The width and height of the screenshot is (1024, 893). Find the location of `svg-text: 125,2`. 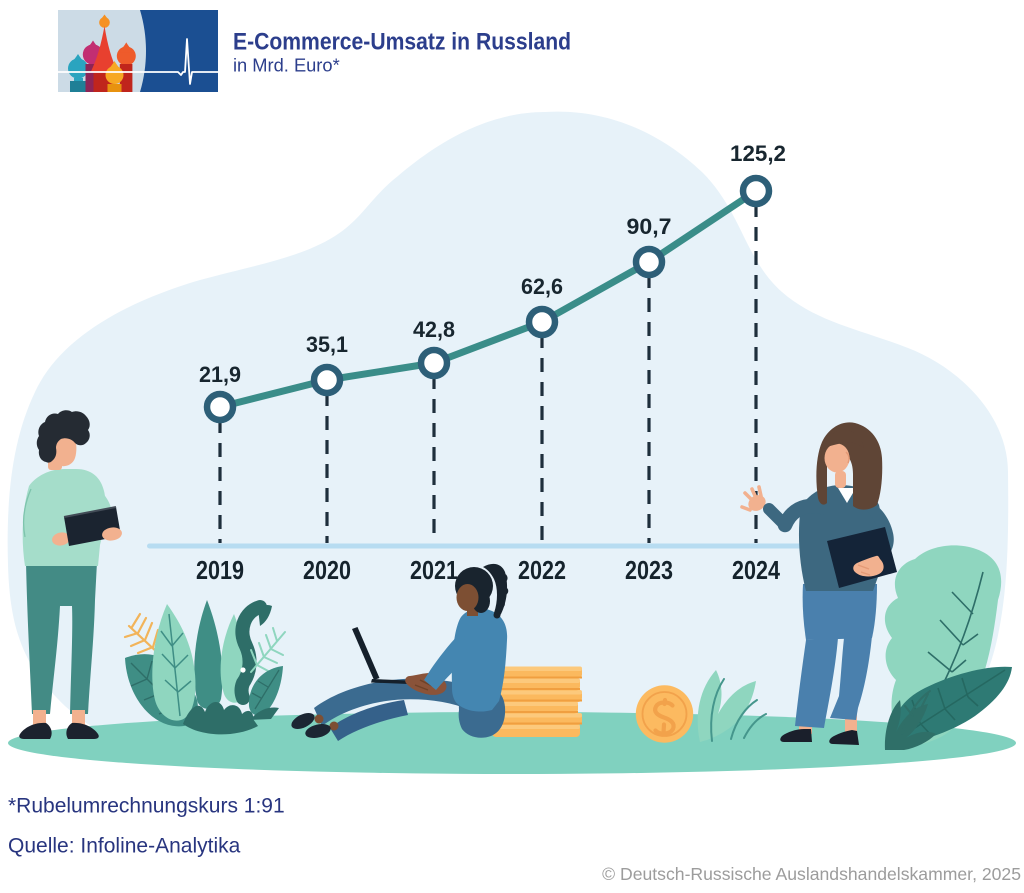

svg-text: 125,2 is located at coordinates (758, 153).